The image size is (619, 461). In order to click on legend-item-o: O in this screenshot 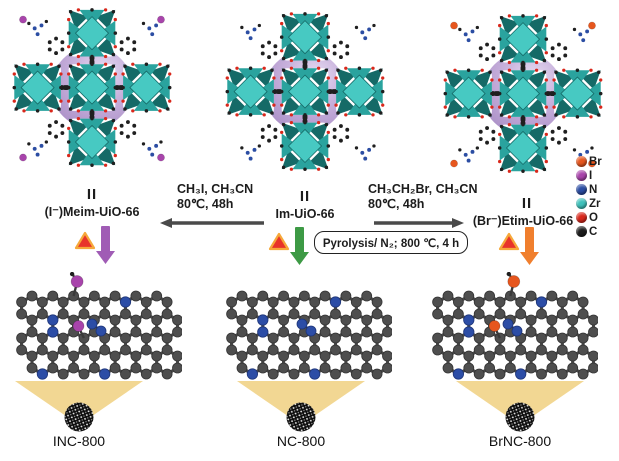, I will do `click(589, 217)`.